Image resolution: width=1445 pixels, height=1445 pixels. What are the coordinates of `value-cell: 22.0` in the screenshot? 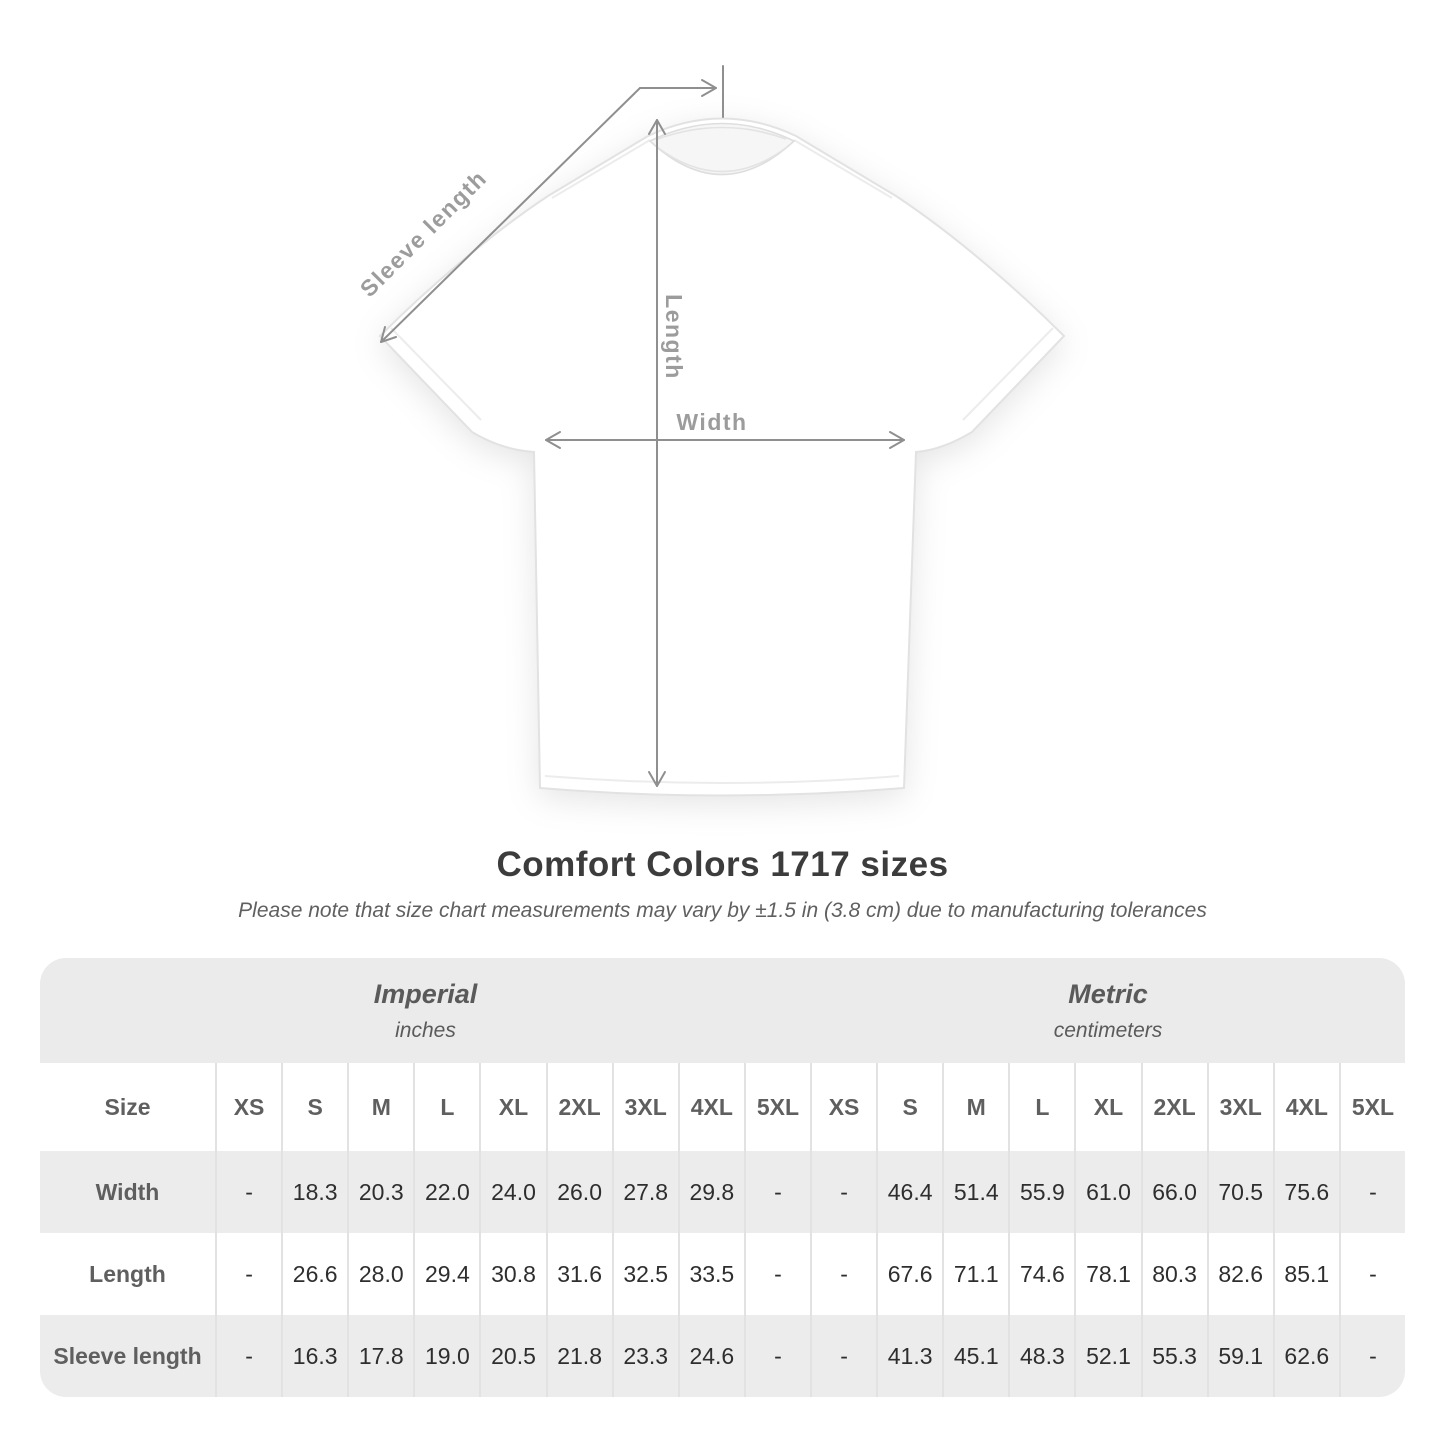 It's located at (446, 1192).